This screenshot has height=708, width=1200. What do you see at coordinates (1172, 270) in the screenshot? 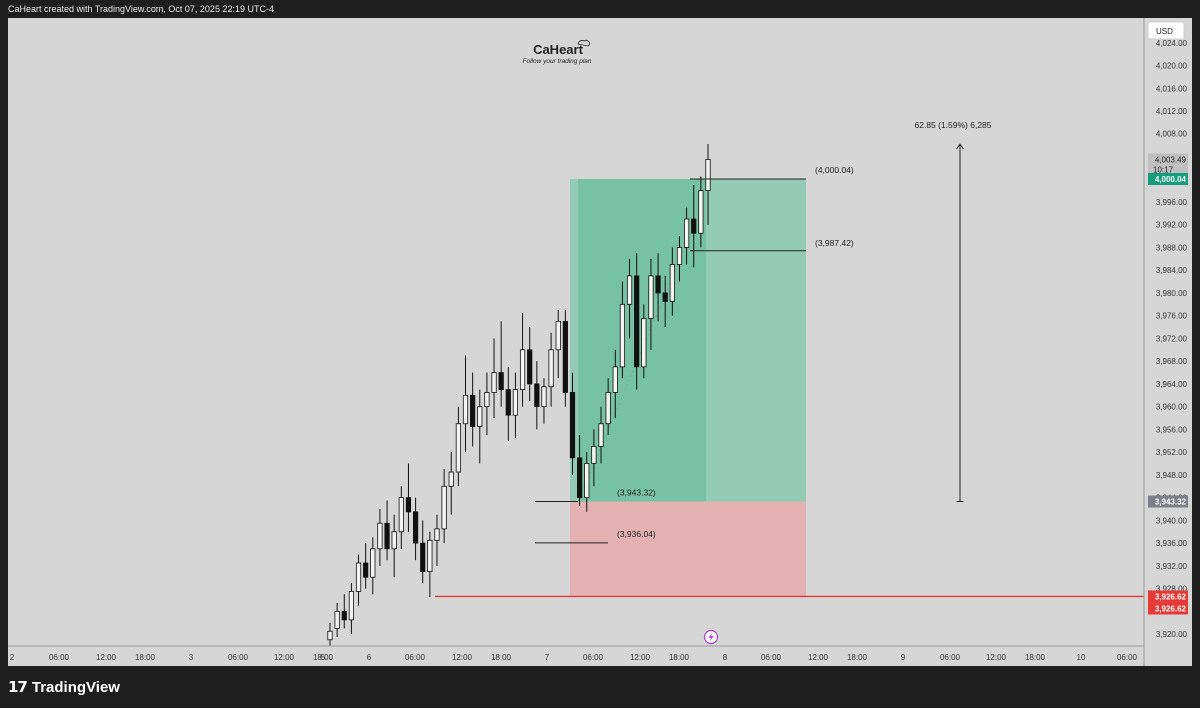
I see `price-tick-label: 3,984.00` at bounding box center [1172, 270].